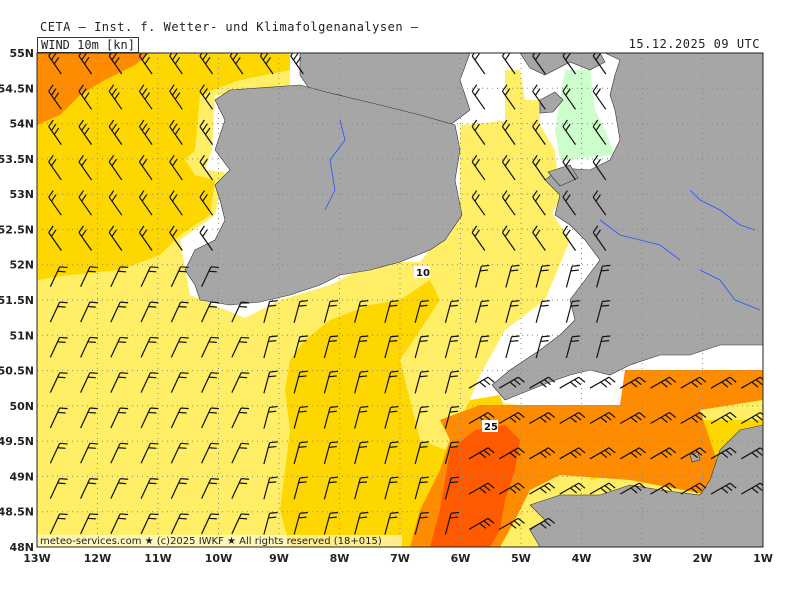  I want to click on lon-label: 6W, so click(461, 558).